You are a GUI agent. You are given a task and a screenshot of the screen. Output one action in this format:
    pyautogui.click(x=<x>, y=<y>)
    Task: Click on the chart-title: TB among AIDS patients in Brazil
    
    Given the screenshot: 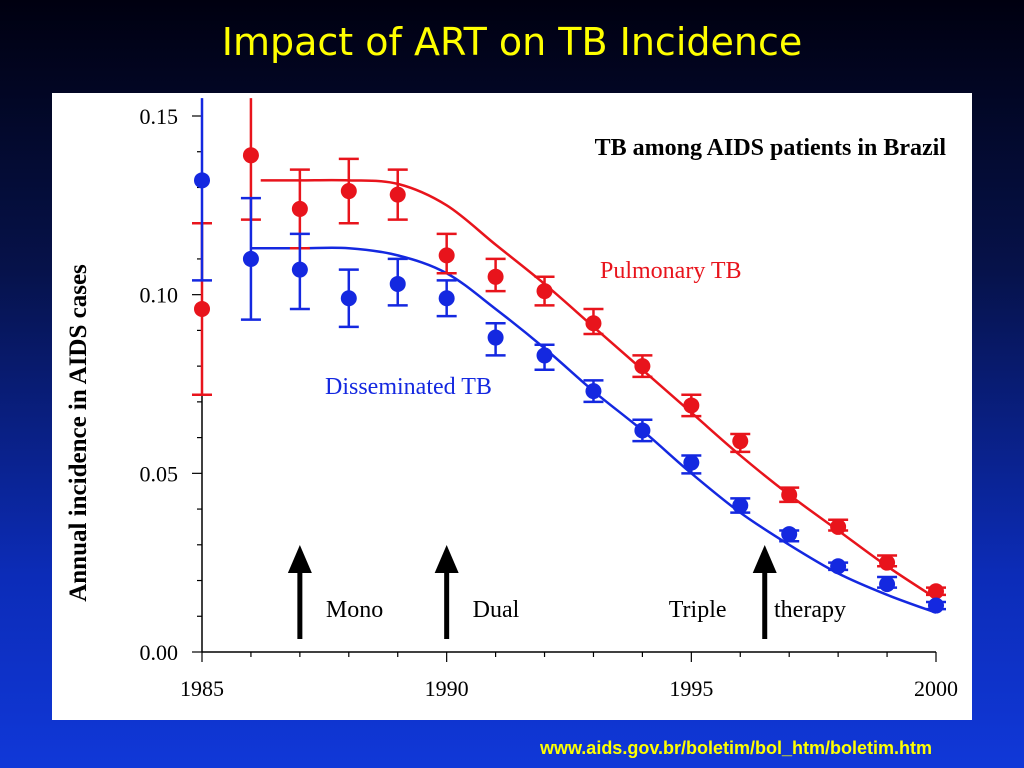 What is the action you would take?
    pyautogui.click(x=771, y=148)
    